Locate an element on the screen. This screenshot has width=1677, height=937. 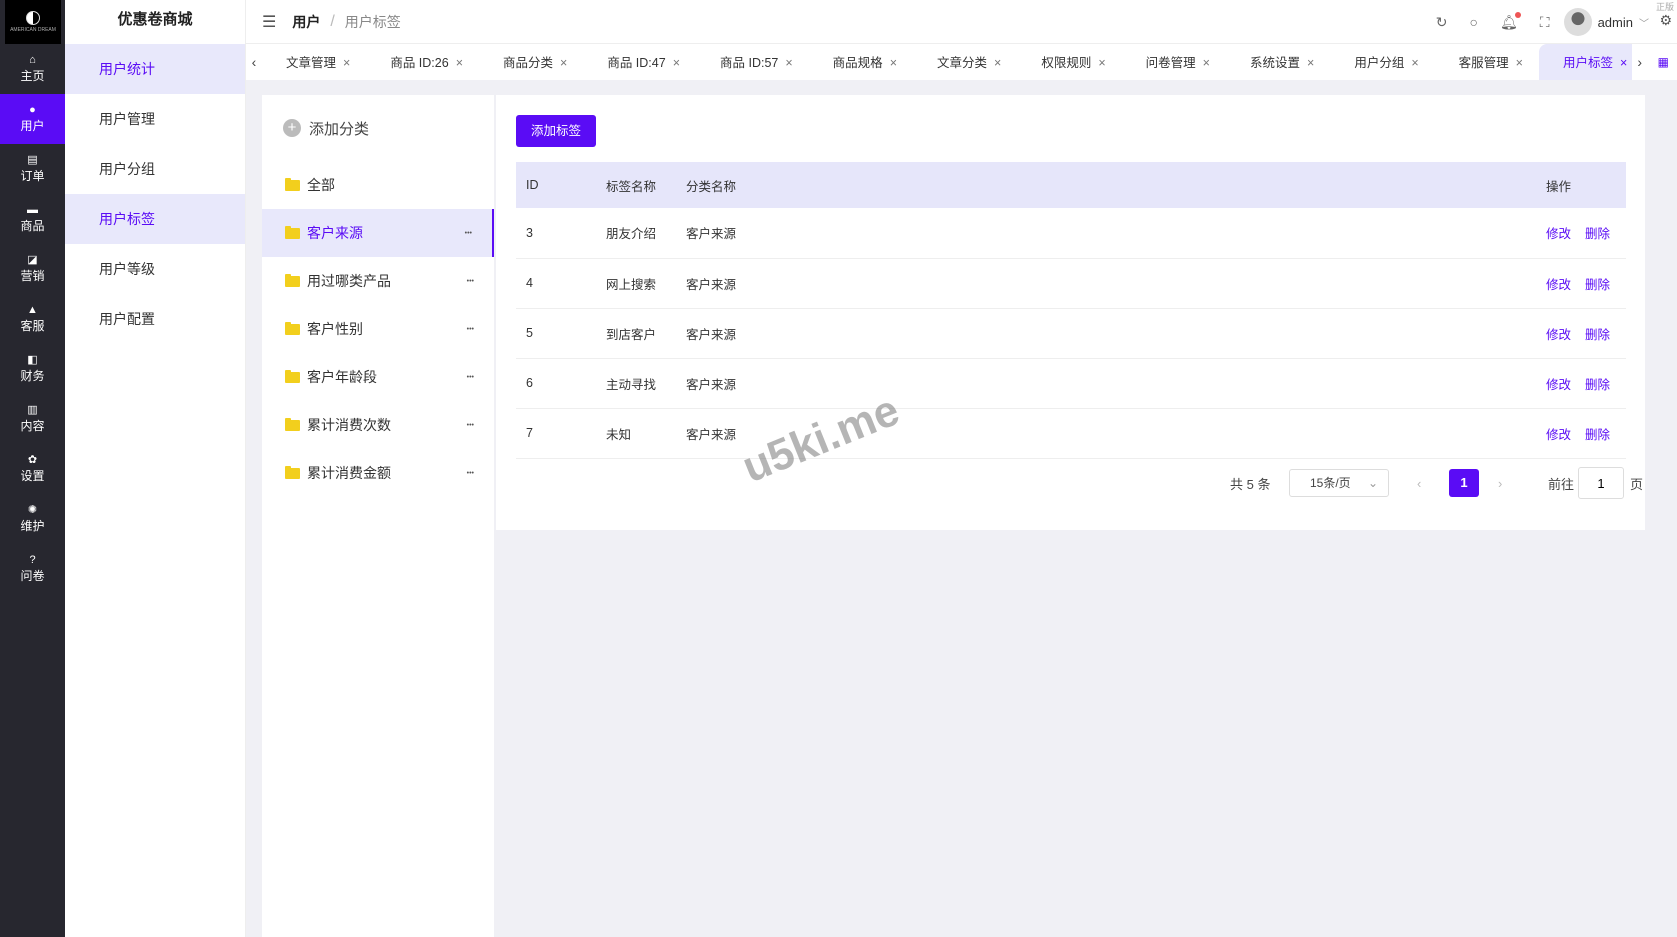
category-item-1: 客户来源 ••• is located at coordinates (378, 233).